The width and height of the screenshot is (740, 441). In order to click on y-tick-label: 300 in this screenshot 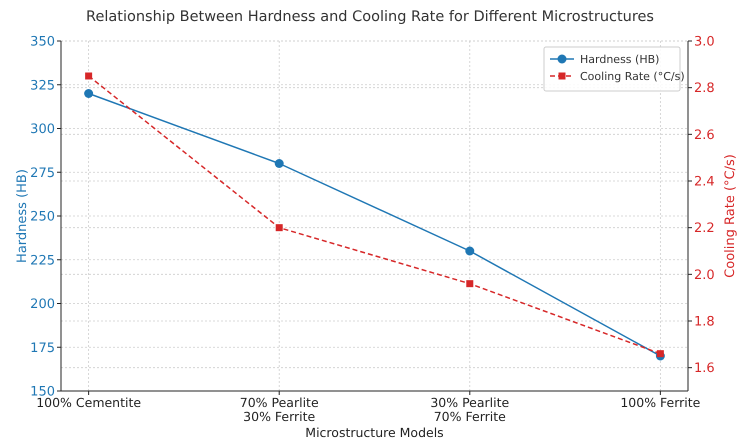, I will do `click(42, 129)`.